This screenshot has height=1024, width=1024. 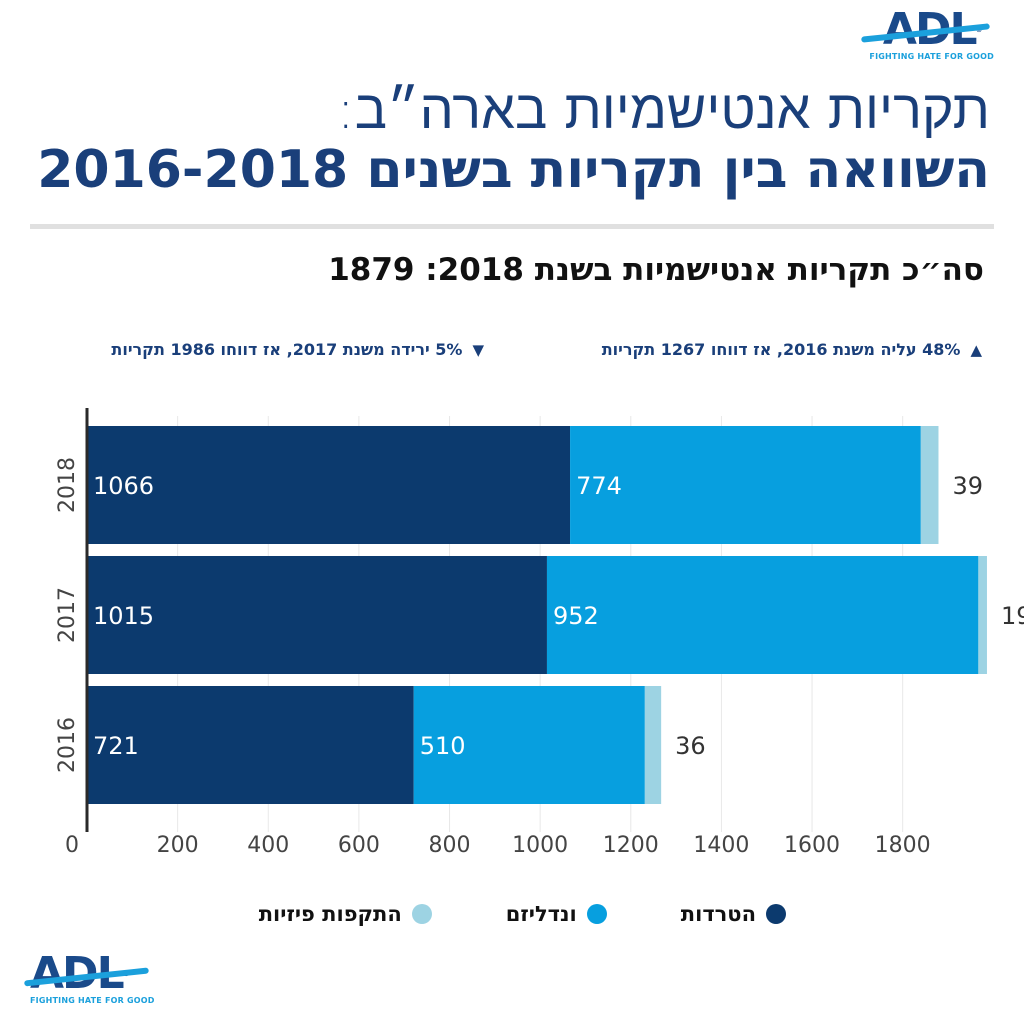 I want to click on page-title: תקריות אנטישמיות בארה״ב:, so click(x=663, y=109).